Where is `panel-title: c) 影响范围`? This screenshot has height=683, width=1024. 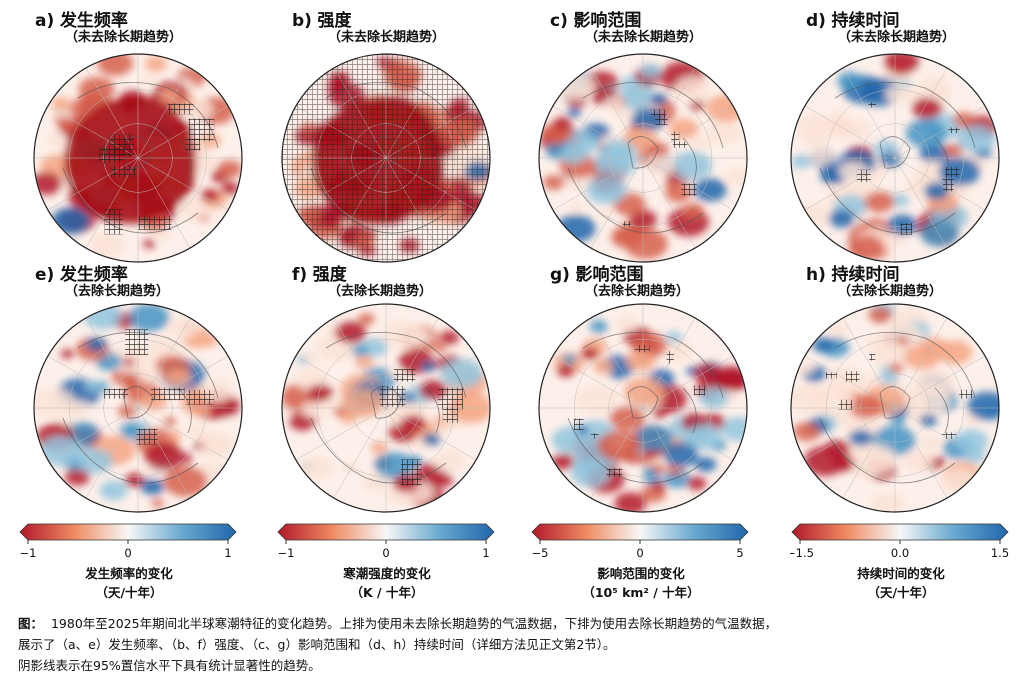 panel-title: c) 影响范围 is located at coordinates (595, 18).